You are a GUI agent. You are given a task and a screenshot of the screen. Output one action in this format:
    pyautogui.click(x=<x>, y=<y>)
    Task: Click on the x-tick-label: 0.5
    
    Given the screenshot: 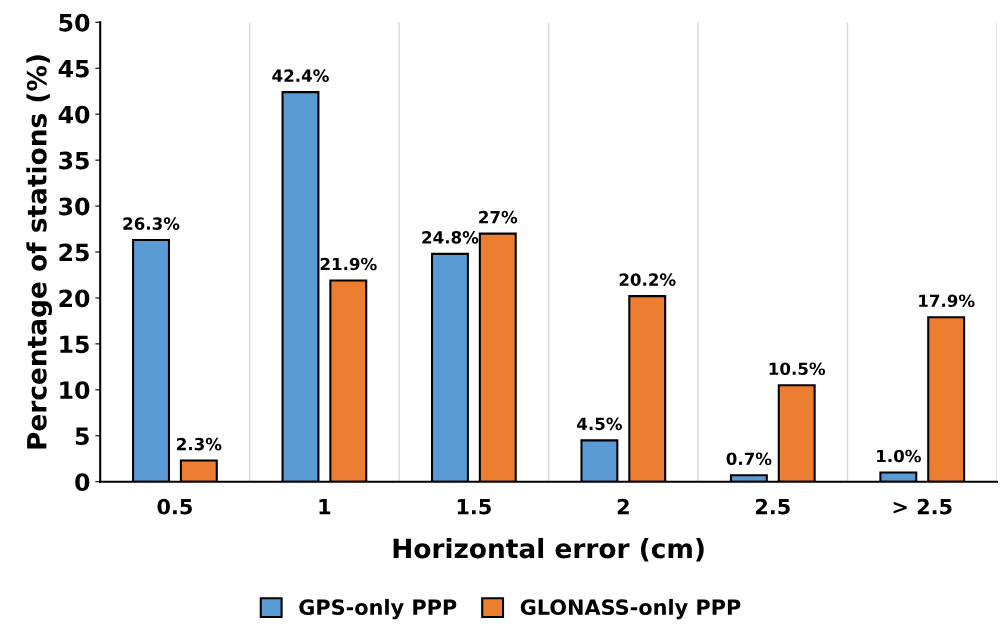 What is the action you would take?
    pyautogui.click(x=174, y=506)
    